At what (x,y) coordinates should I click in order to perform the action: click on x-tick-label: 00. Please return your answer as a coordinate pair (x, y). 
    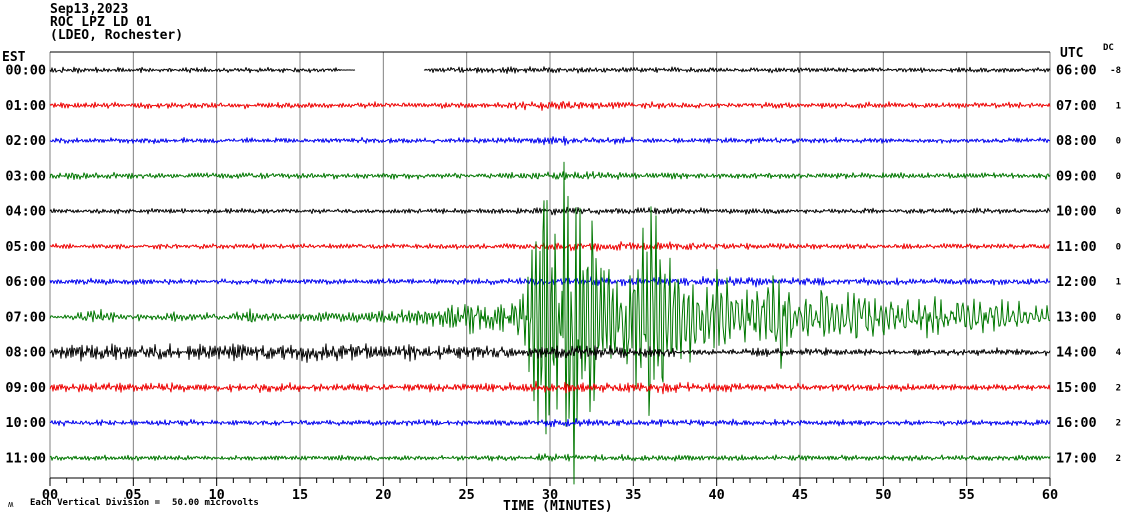
    Looking at the image, I should click on (50, 495).